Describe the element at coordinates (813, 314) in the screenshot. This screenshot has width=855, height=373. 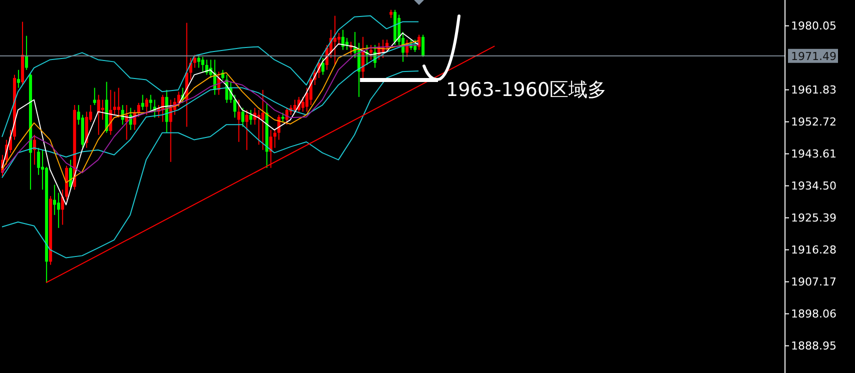
I see `y-tick-label: 1898.06` at that location.